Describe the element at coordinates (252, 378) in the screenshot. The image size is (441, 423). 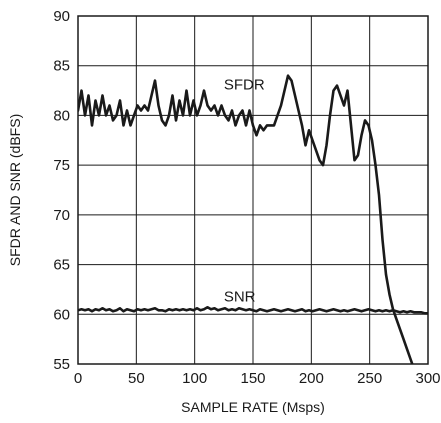
I see `x-tick-label: 150` at that location.